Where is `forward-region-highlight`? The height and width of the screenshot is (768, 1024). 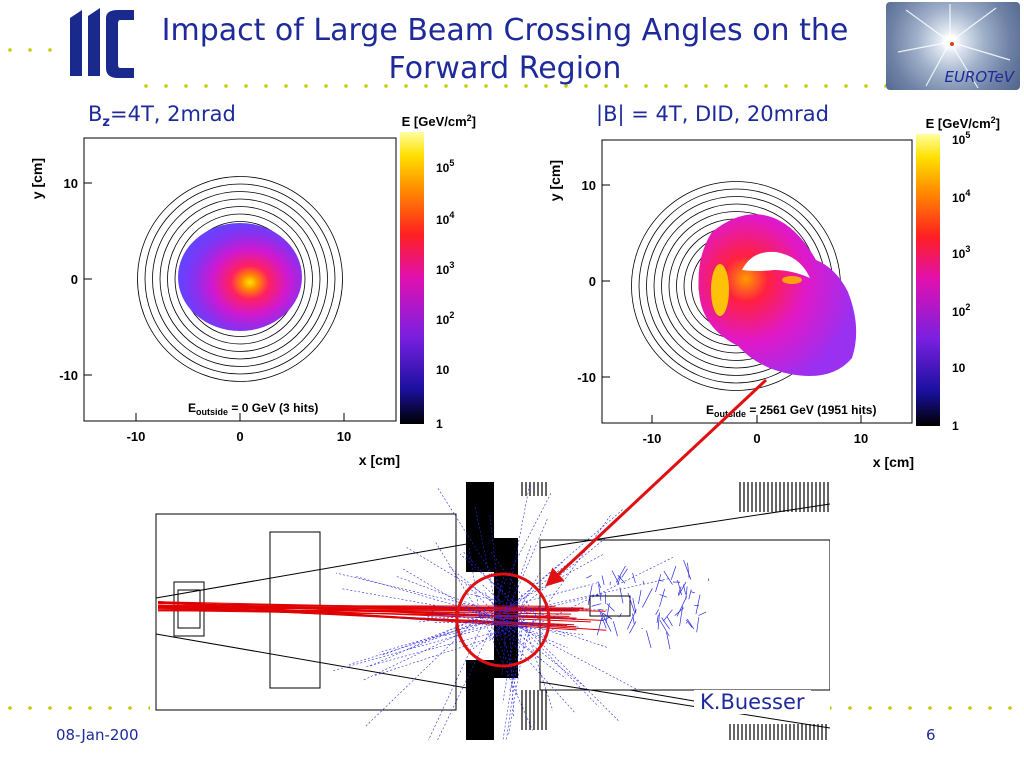
forward-region-highlight is located at coordinates (503, 620).